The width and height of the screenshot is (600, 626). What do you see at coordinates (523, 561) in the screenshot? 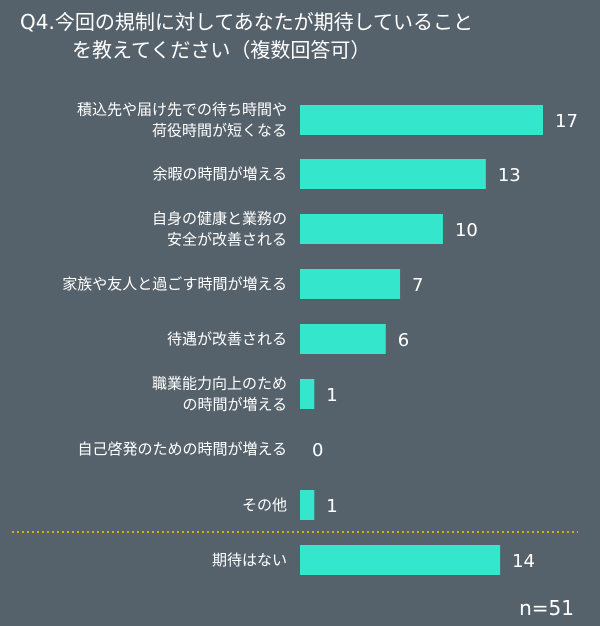
I see `value-label-8: 14` at bounding box center [523, 561].